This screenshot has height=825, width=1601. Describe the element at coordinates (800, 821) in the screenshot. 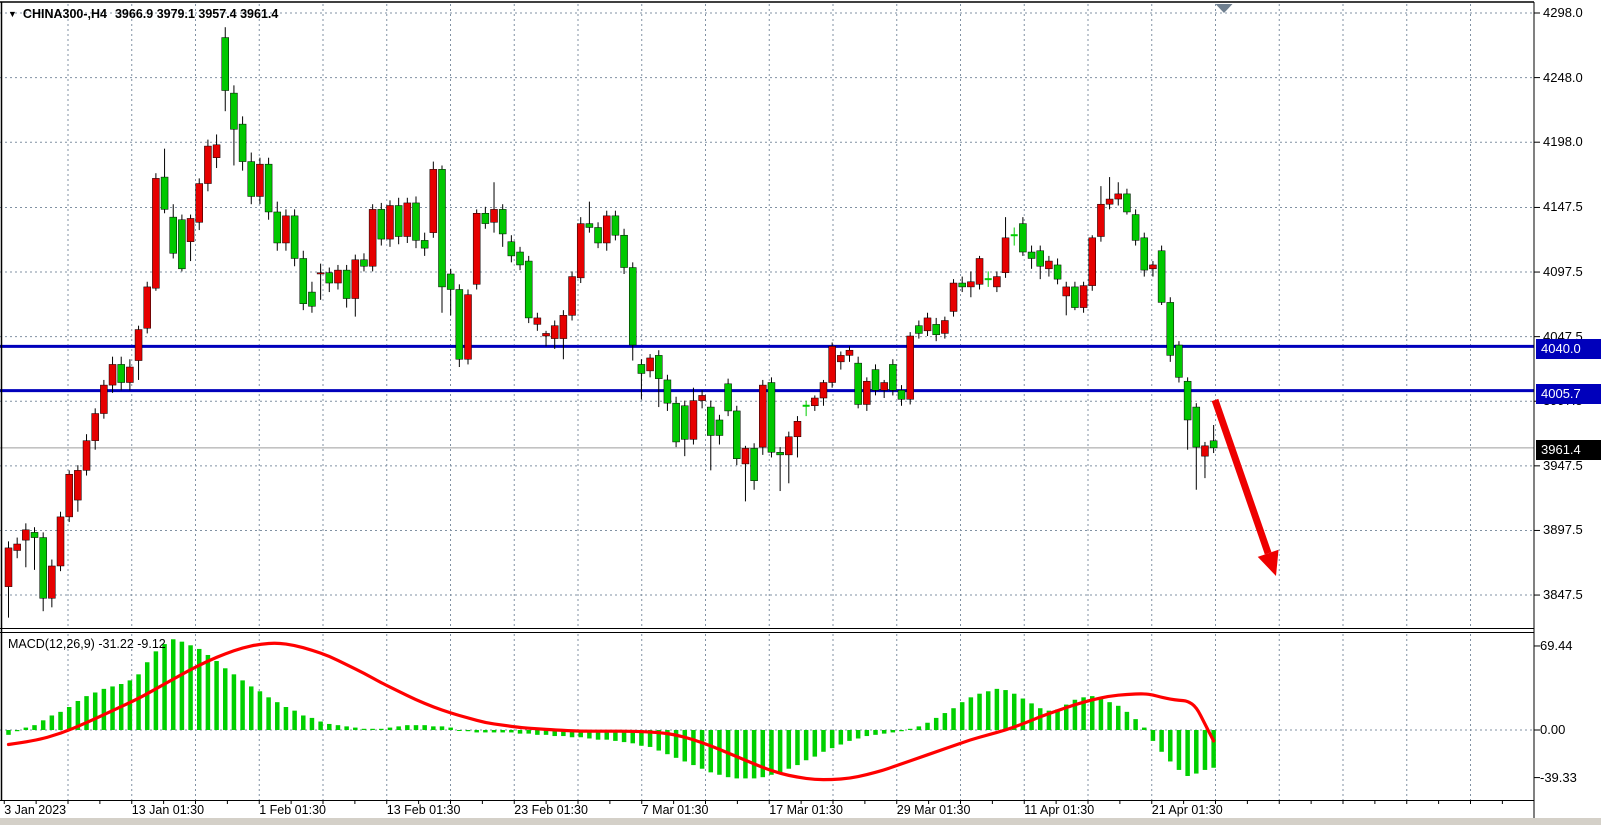

I see `window-bottom-strip` at that location.